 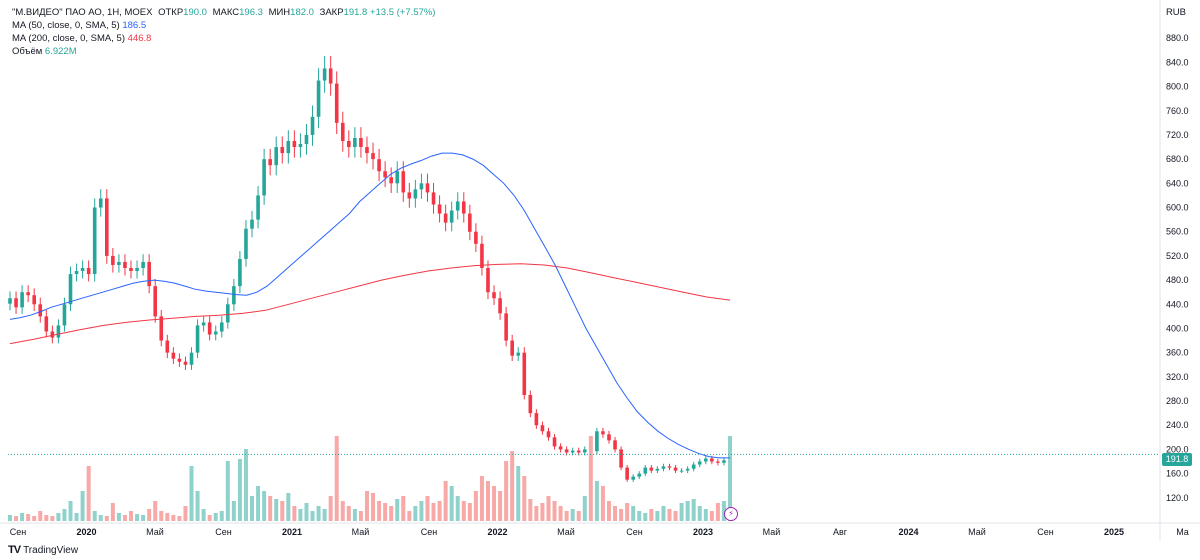 I want to click on tradingview-brand: TV TradingView, so click(x=43, y=550).